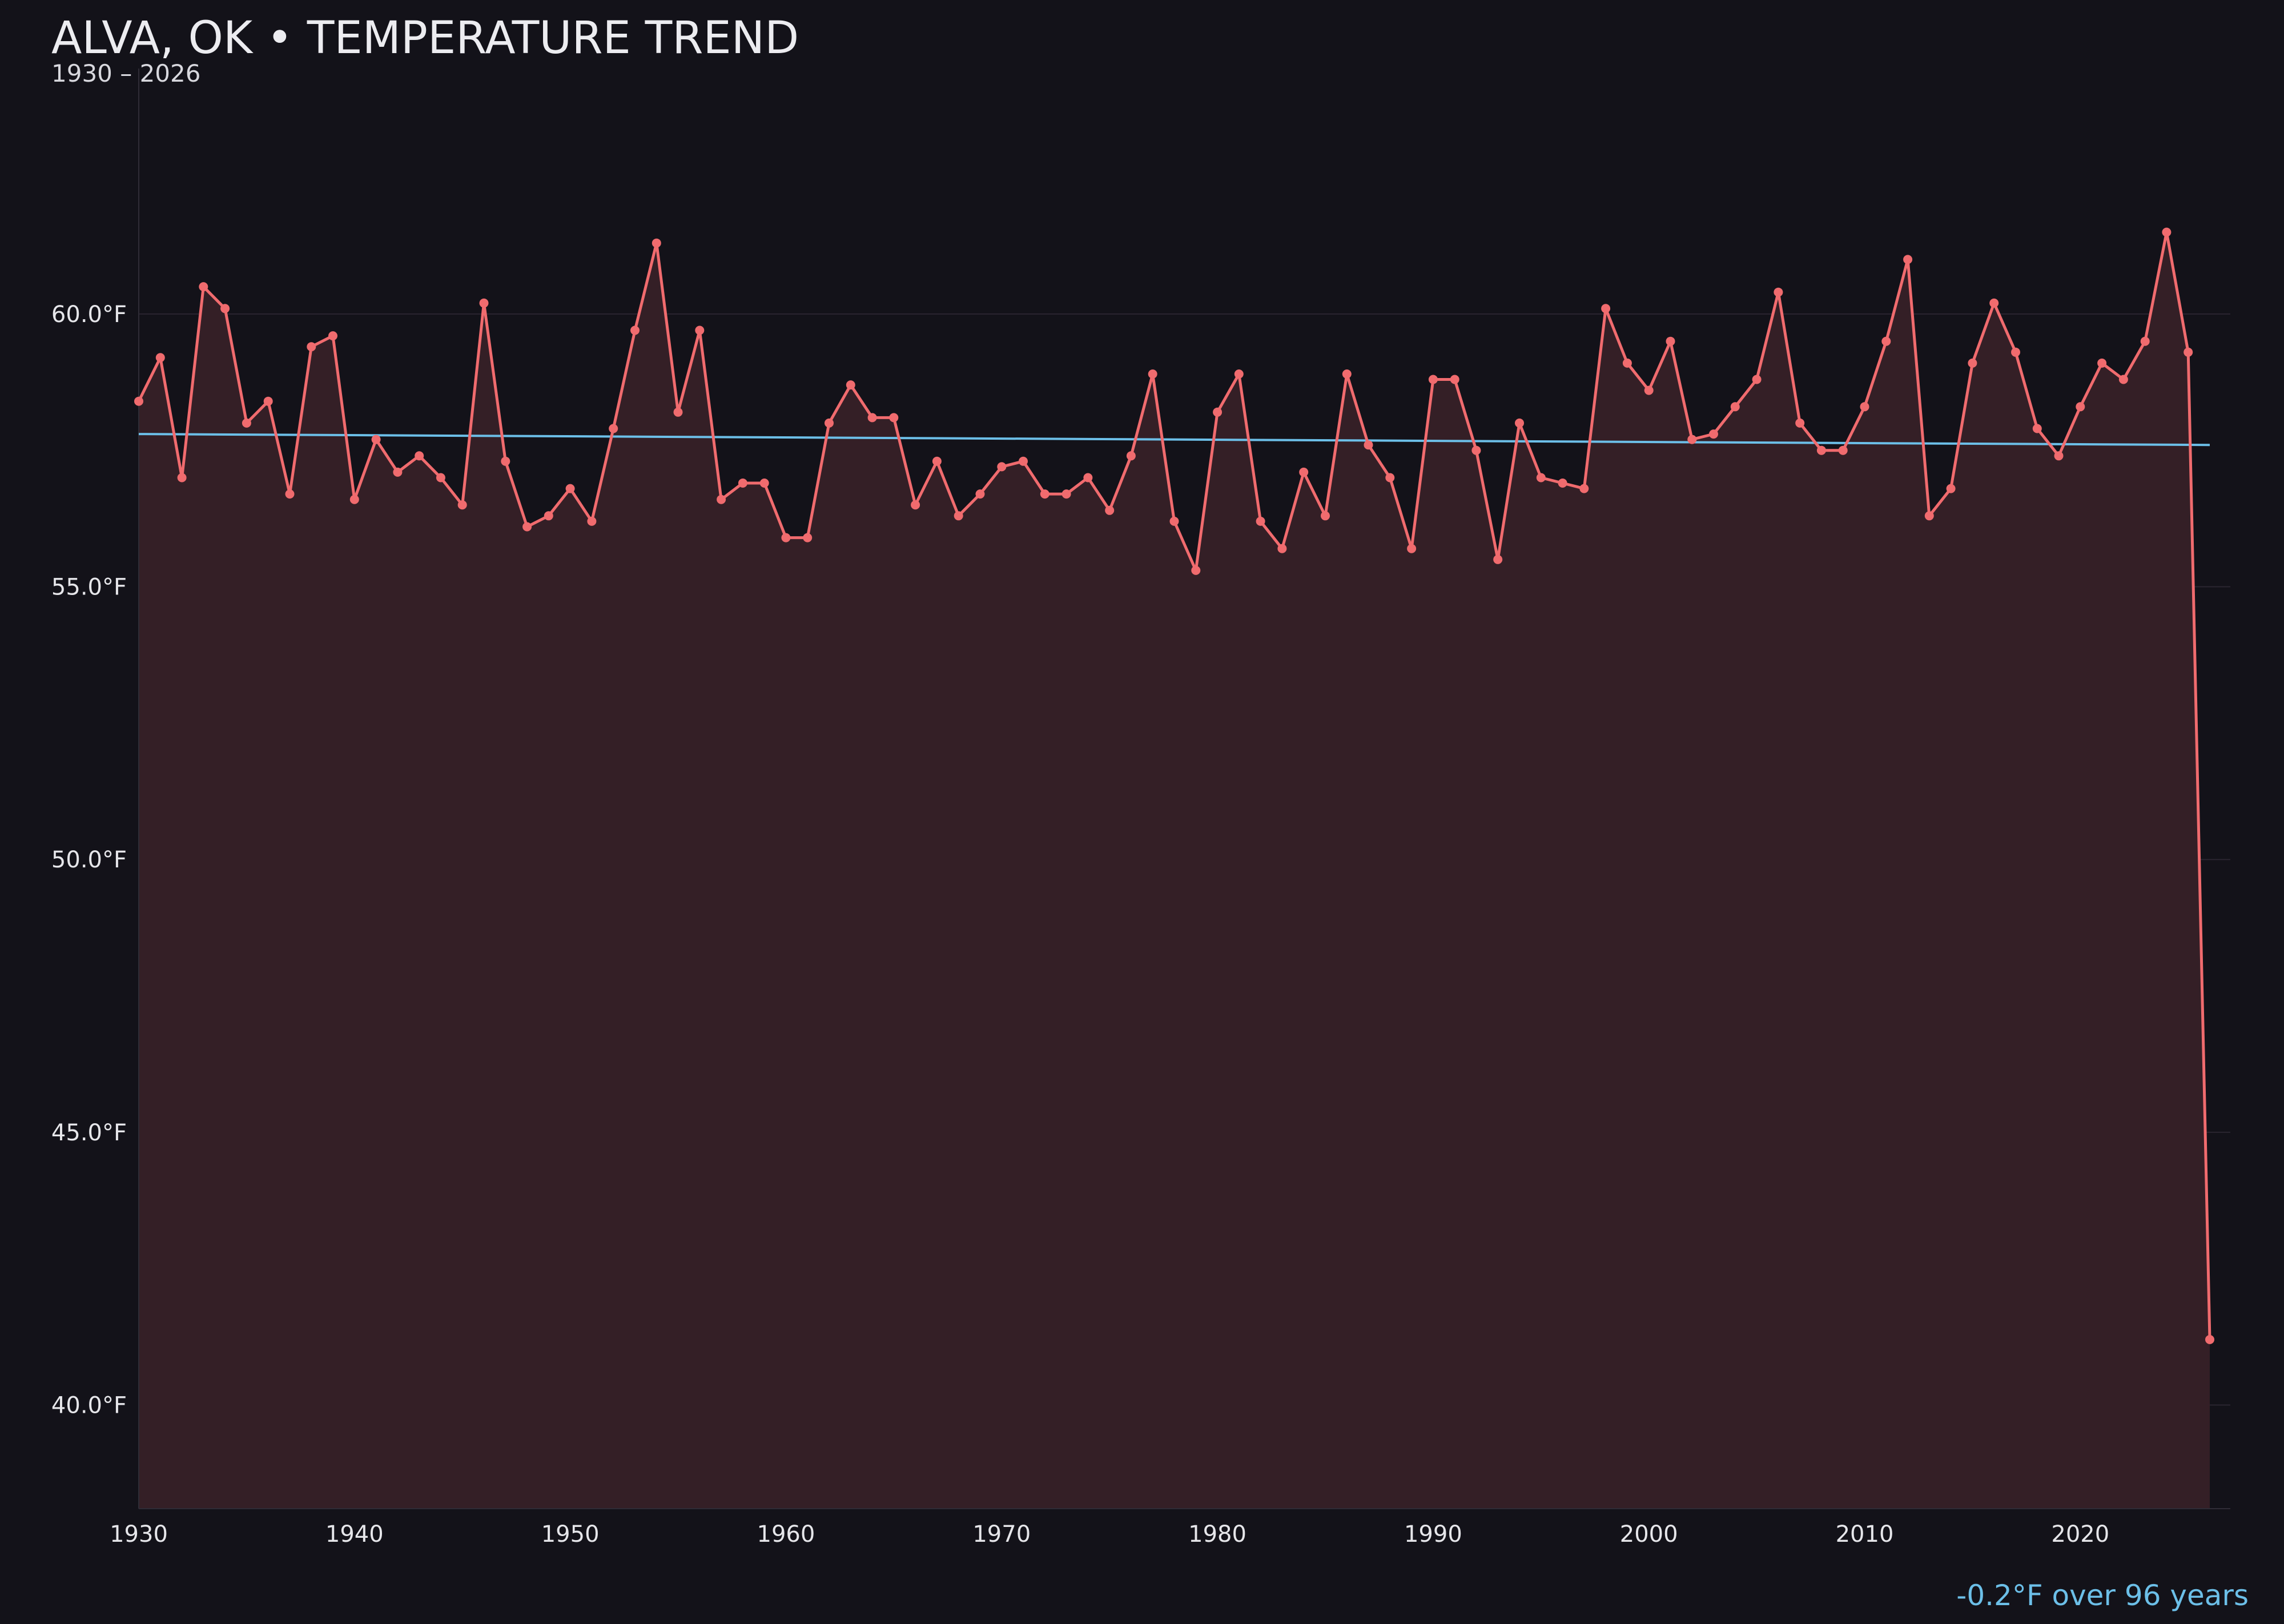  I want to click on y-tick-label: 55.0°F, so click(89, 587).